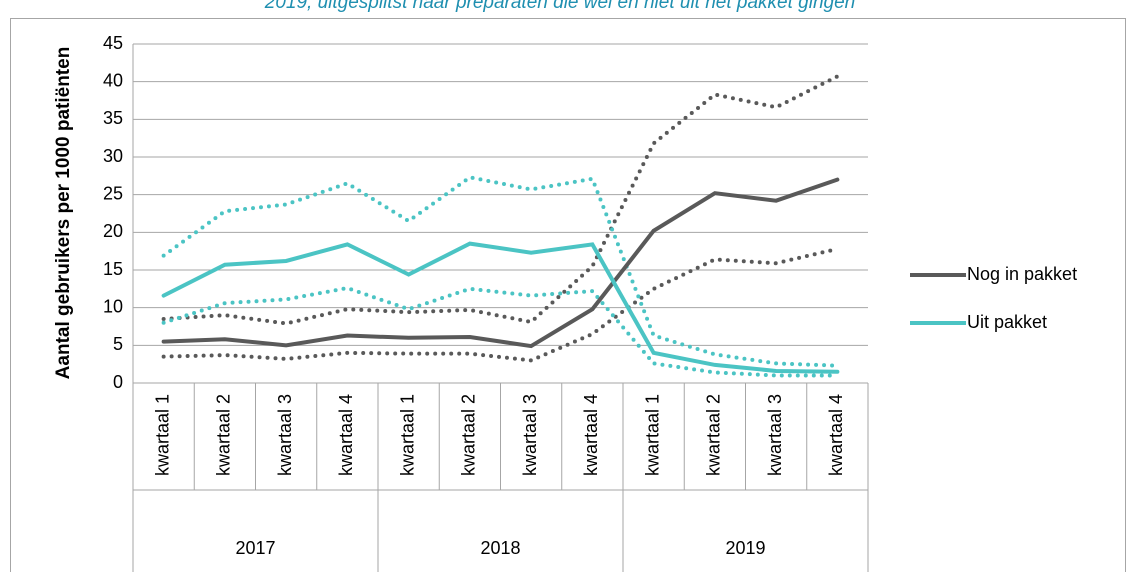 This screenshot has height=572, width=1129. Describe the element at coordinates (113, 43) in the screenshot. I see `y-tick-label: 45` at that location.